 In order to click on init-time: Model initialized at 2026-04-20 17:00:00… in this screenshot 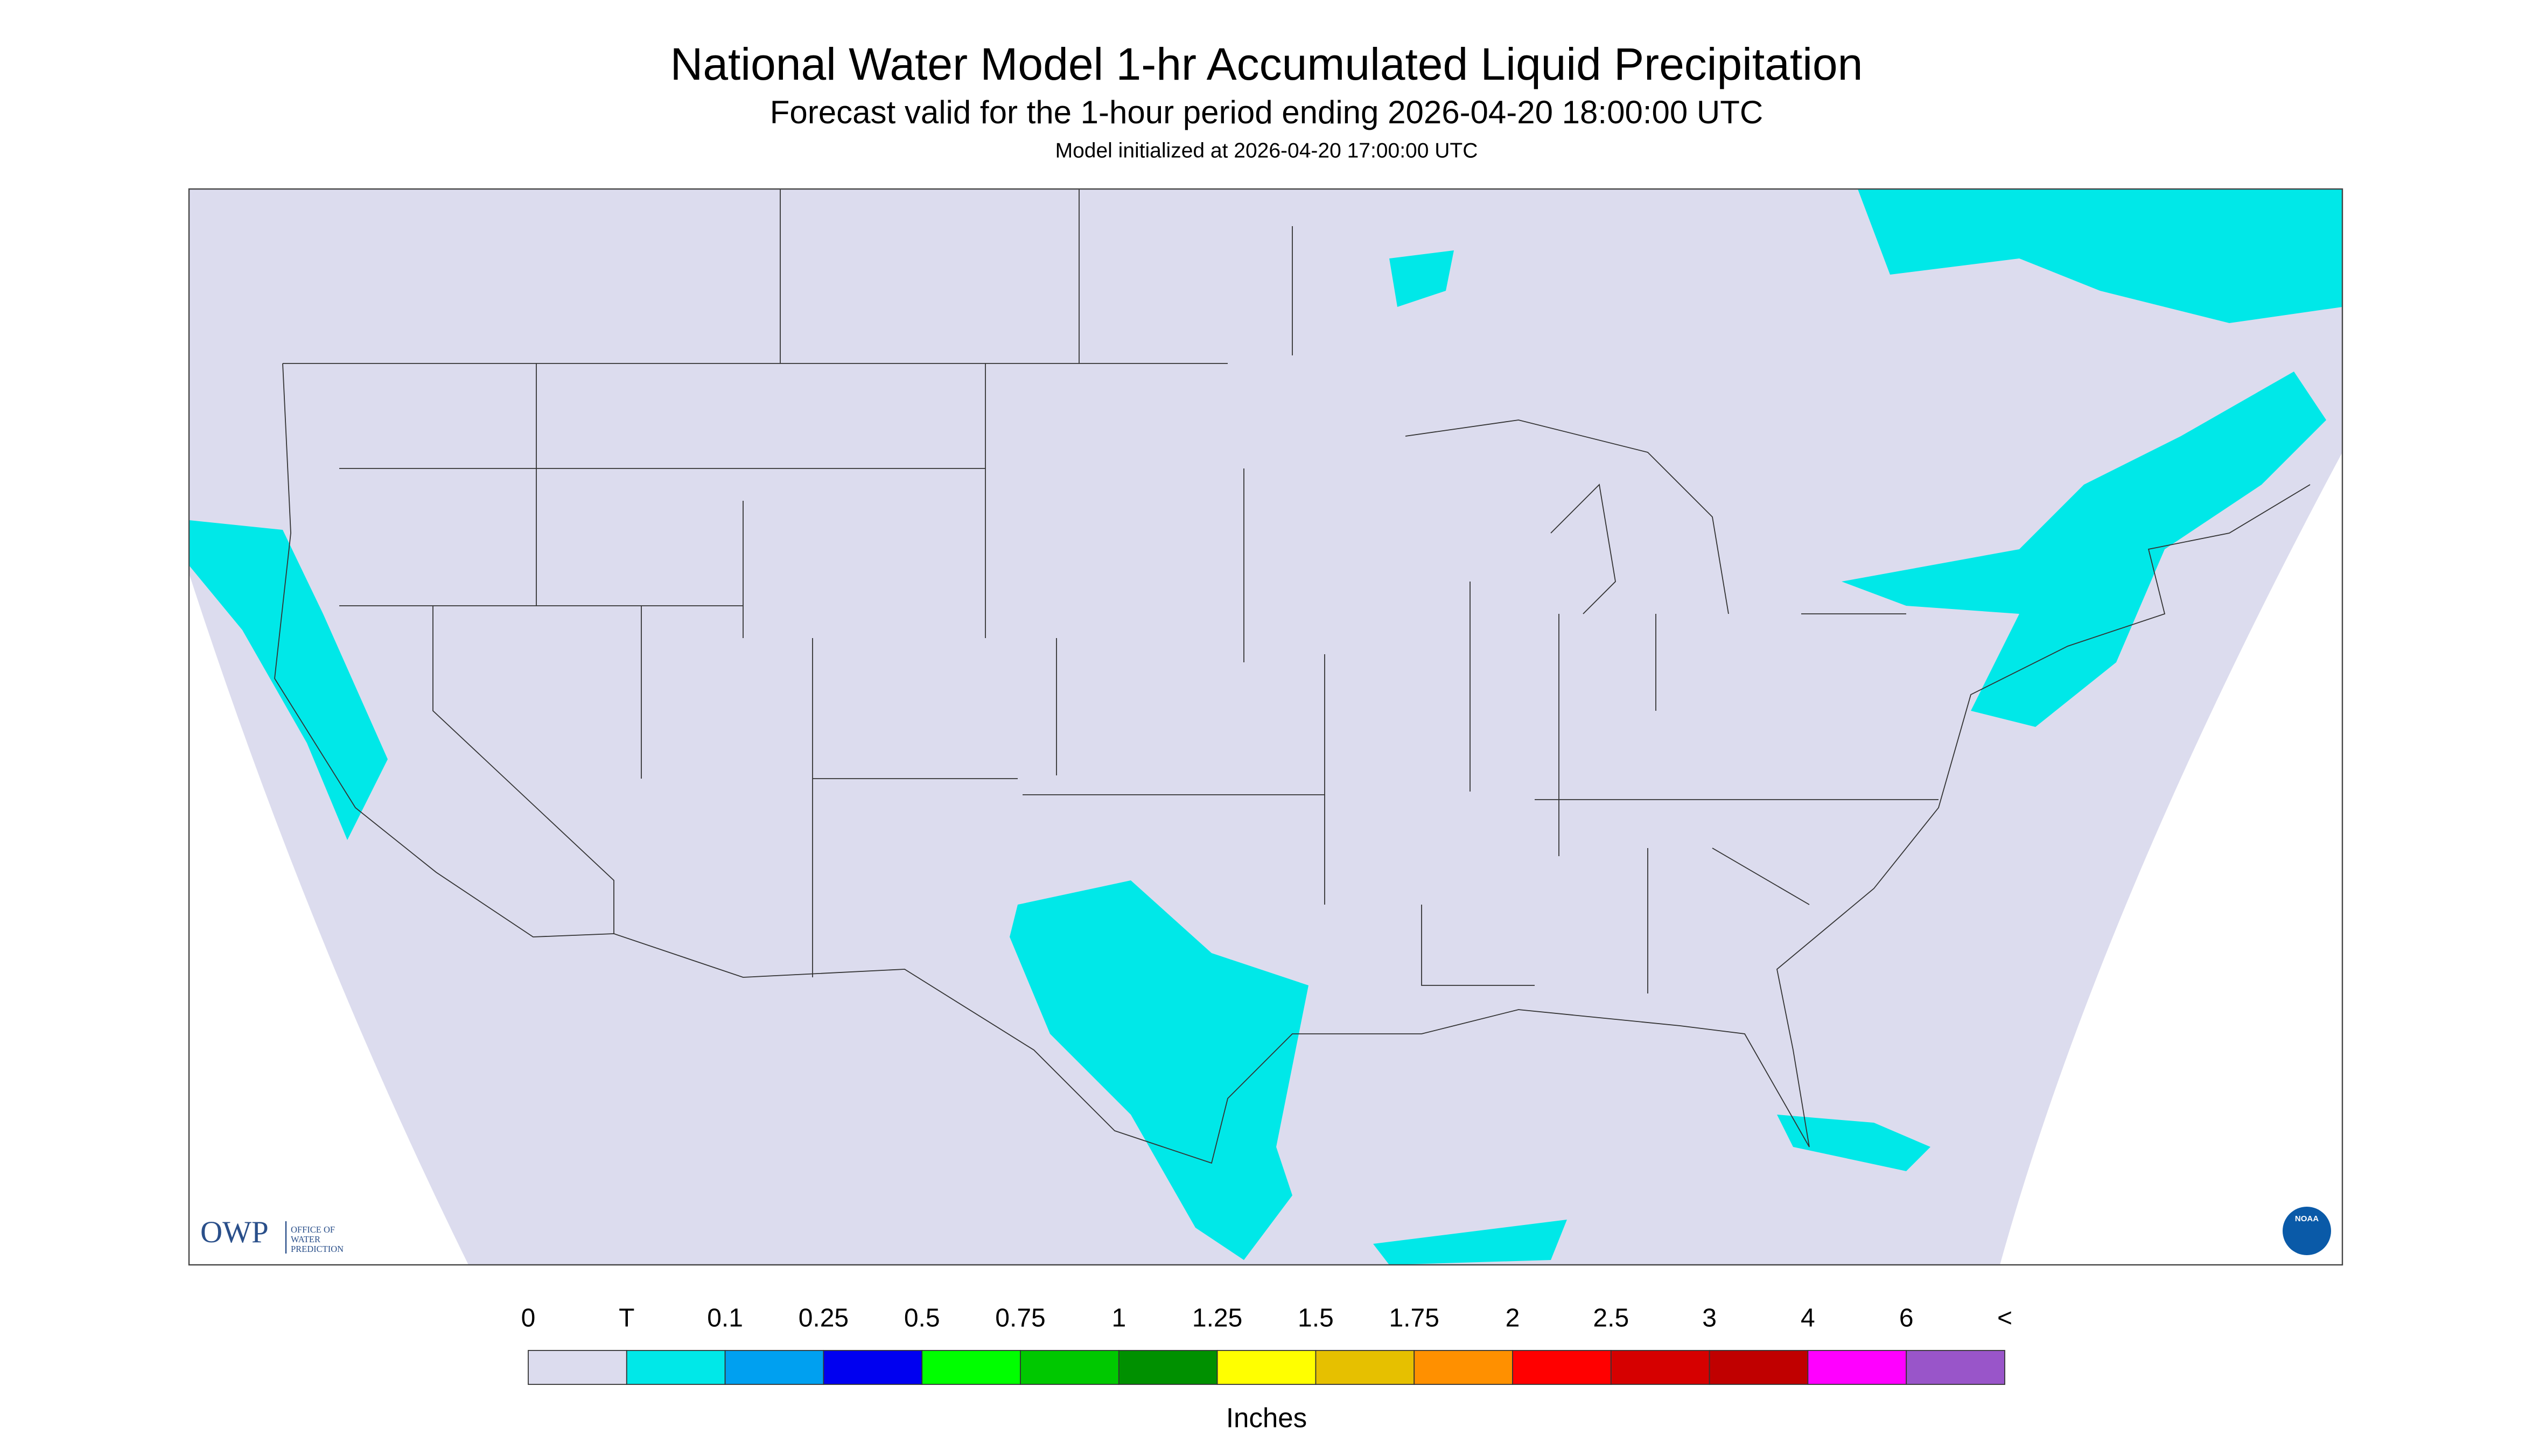, I will do `click(1266, 150)`.